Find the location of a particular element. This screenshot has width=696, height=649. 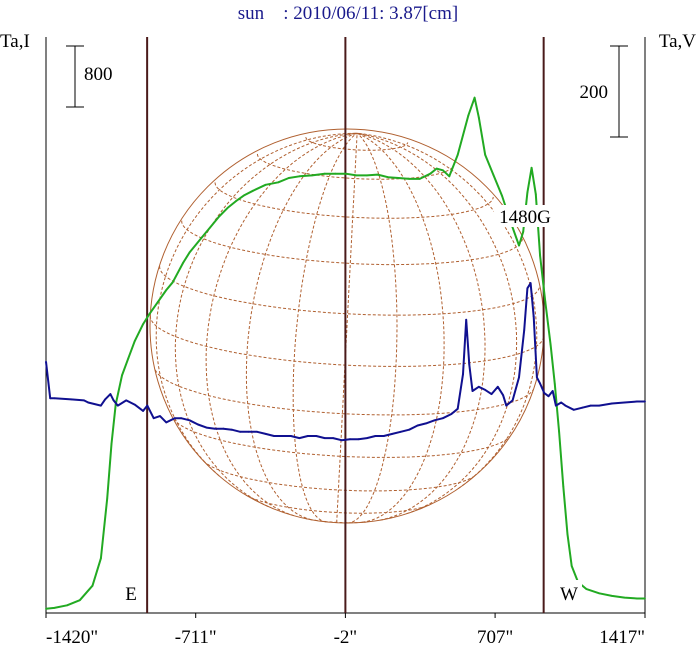

right-axis-label: Ta,V is located at coordinates (677, 41).